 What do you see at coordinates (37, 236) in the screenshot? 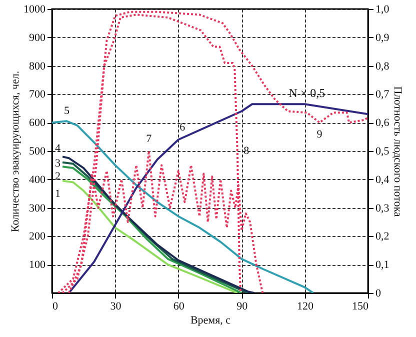
I see `y-tick-label: 200` at bounding box center [37, 236].